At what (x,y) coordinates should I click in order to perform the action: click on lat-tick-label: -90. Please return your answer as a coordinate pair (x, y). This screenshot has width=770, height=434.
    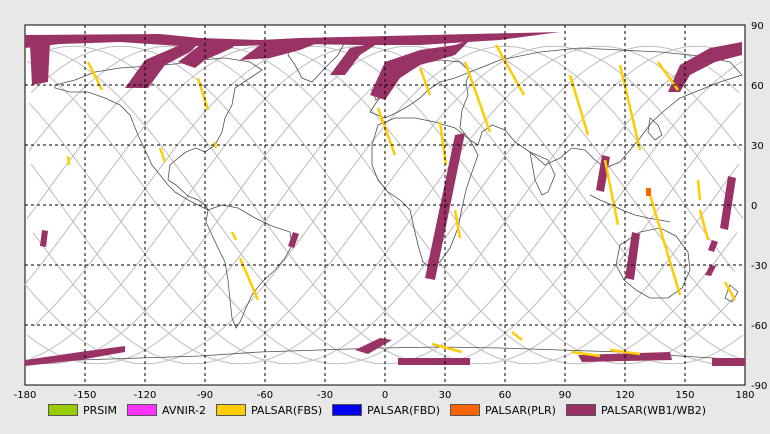
    Looking at the image, I should click on (759, 386).